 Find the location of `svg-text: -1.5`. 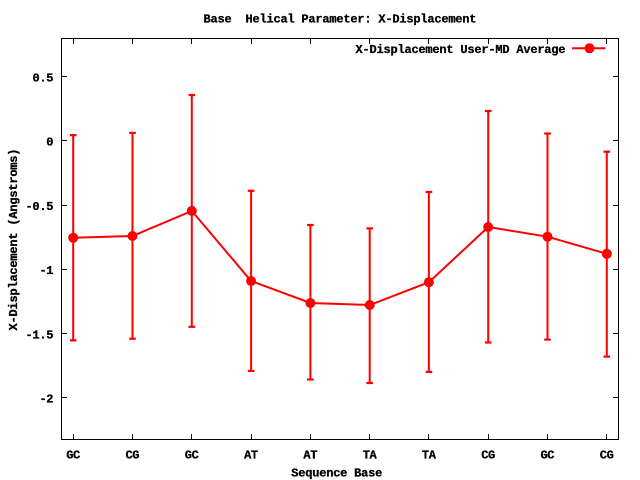

svg-text: -1.5 is located at coordinates (40, 336).